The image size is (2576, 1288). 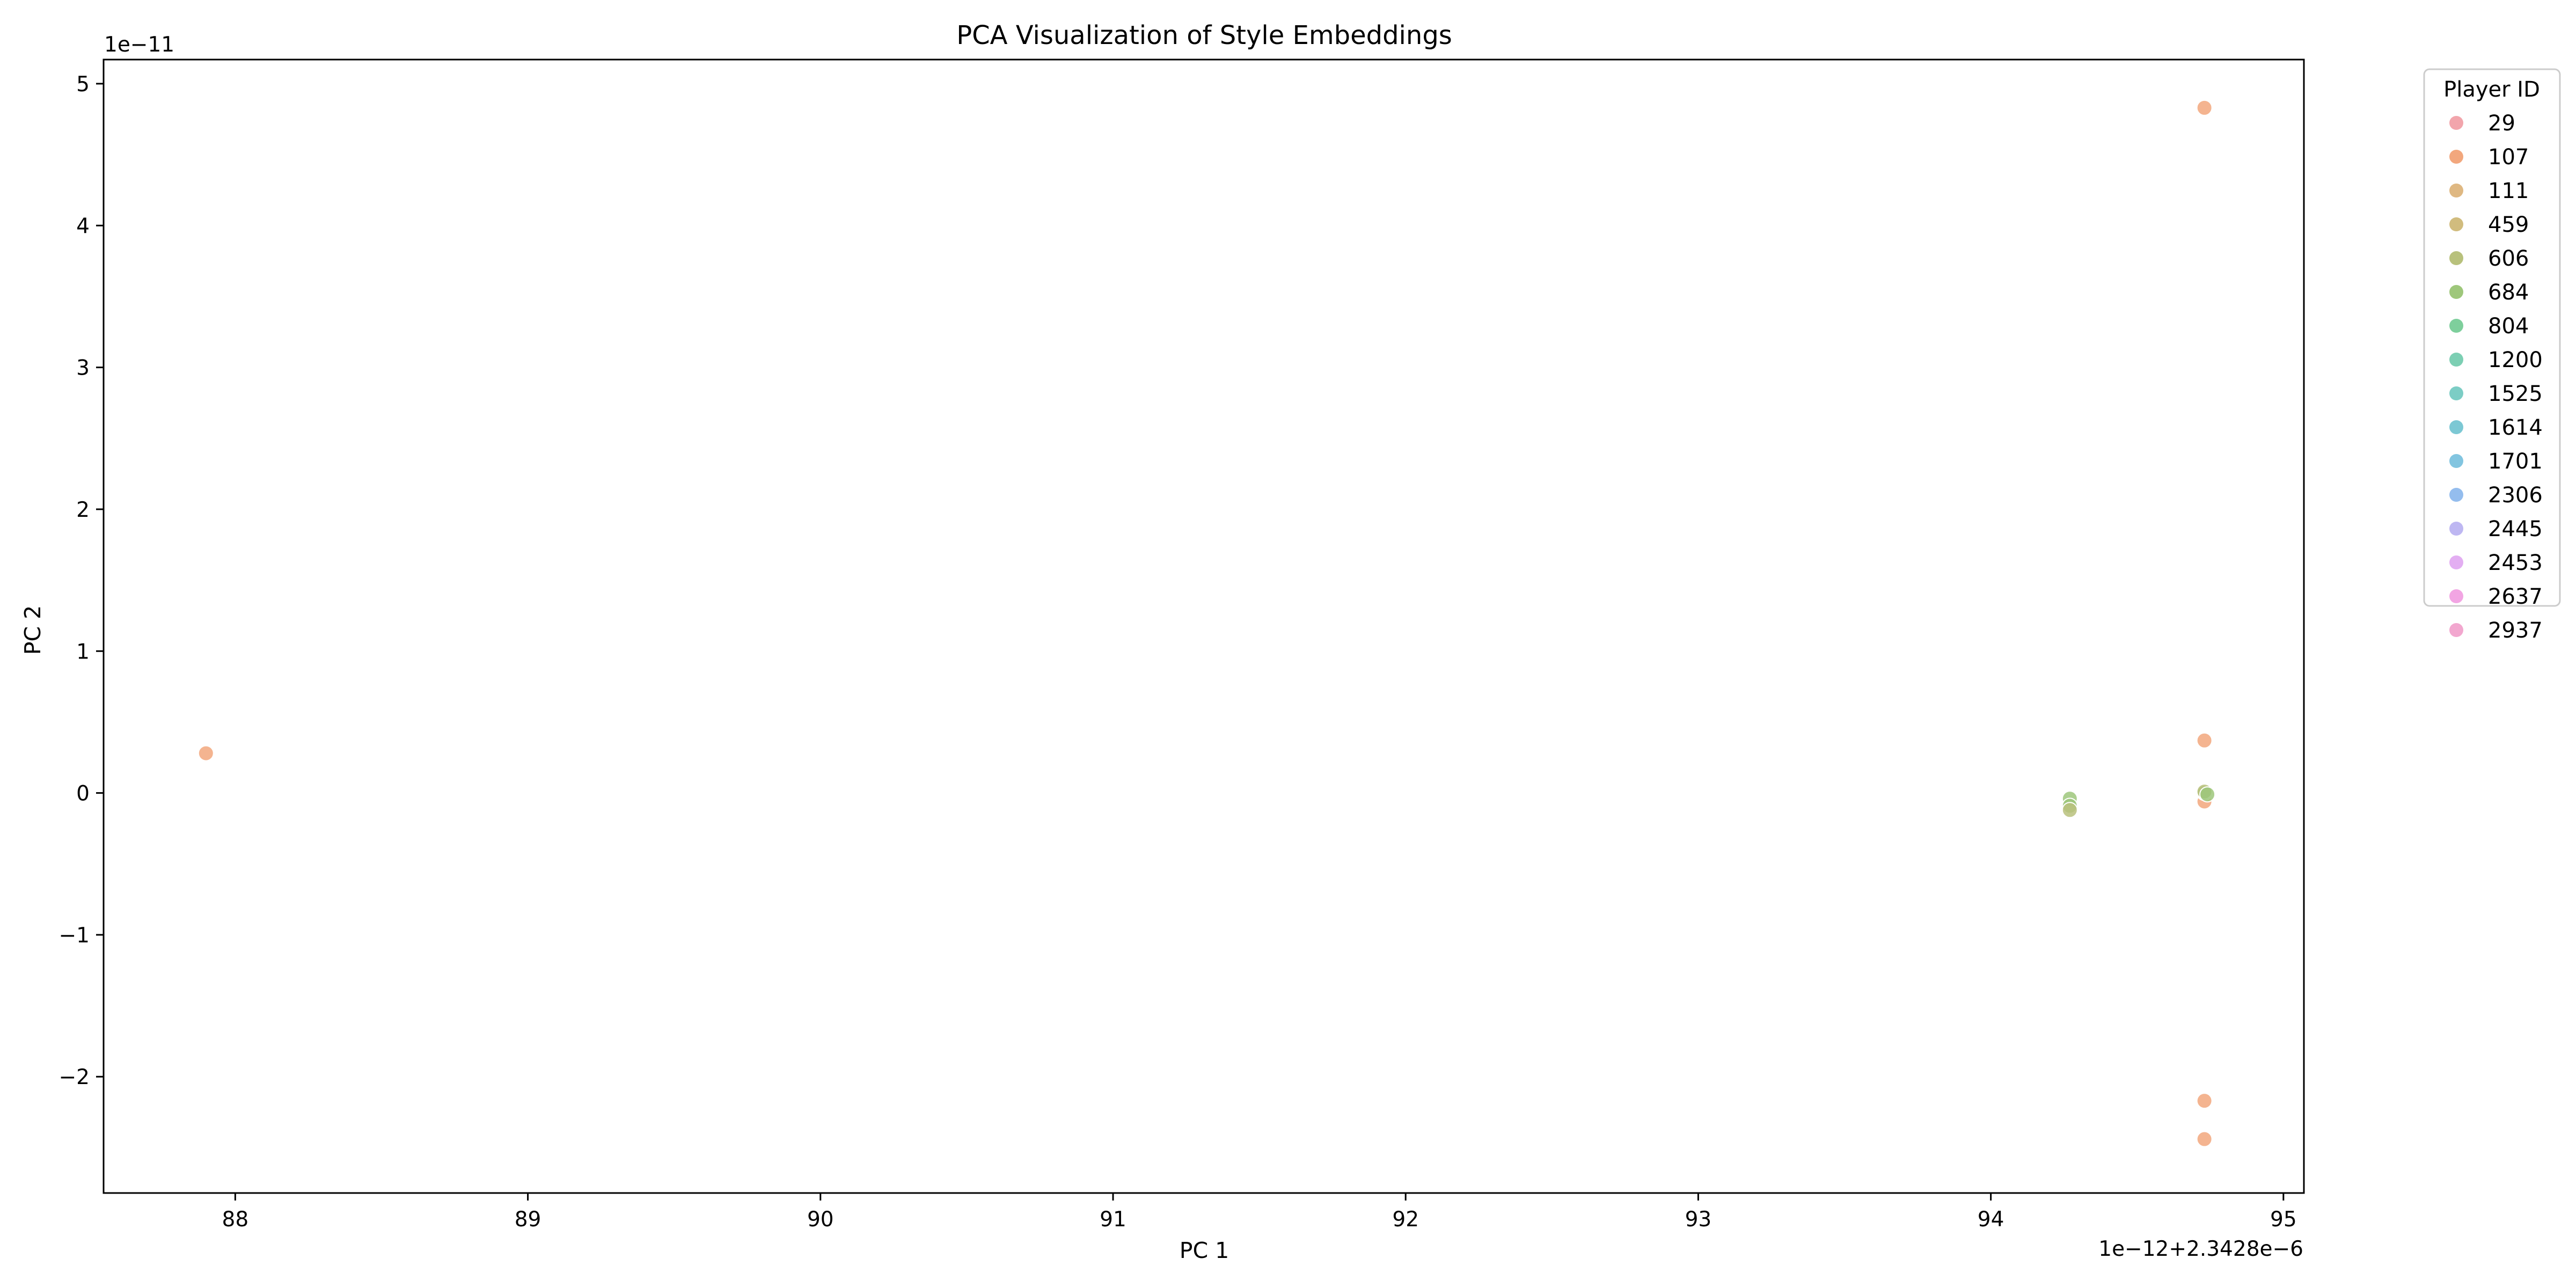 What do you see at coordinates (83, 794) in the screenshot?
I see `y-tick-label: 0` at bounding box center [83, 794].